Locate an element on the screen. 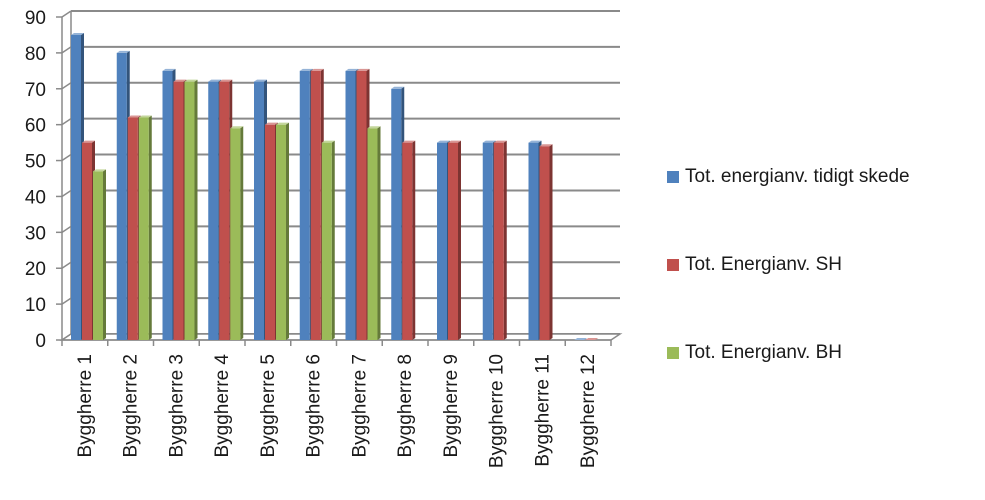 This screenshot has height=500, width=985. y-tick-label: 60 is located at coordinates (35, 126).